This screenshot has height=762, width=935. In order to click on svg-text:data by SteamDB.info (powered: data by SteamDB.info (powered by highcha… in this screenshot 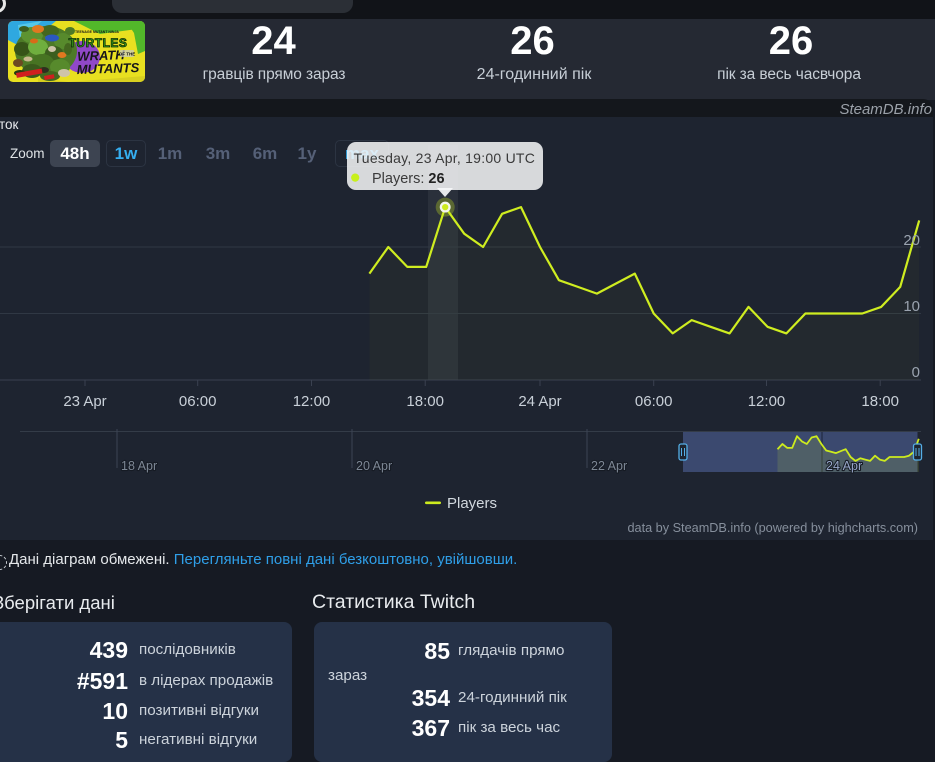, I will do `click(772, 528)`.